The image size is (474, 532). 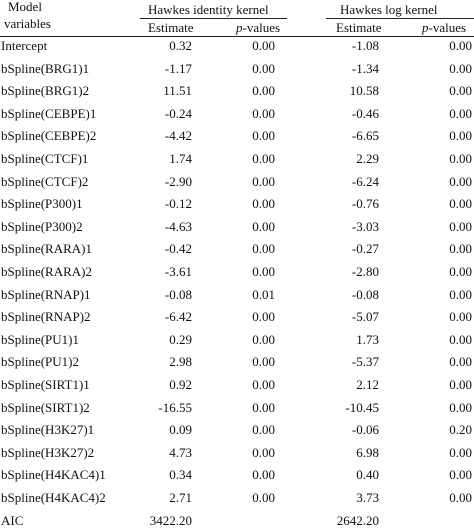 I want to click on table-row: bSpline(PU1)2 2.98 0.00 -5.37 0.00, so click(x=237, y=361).